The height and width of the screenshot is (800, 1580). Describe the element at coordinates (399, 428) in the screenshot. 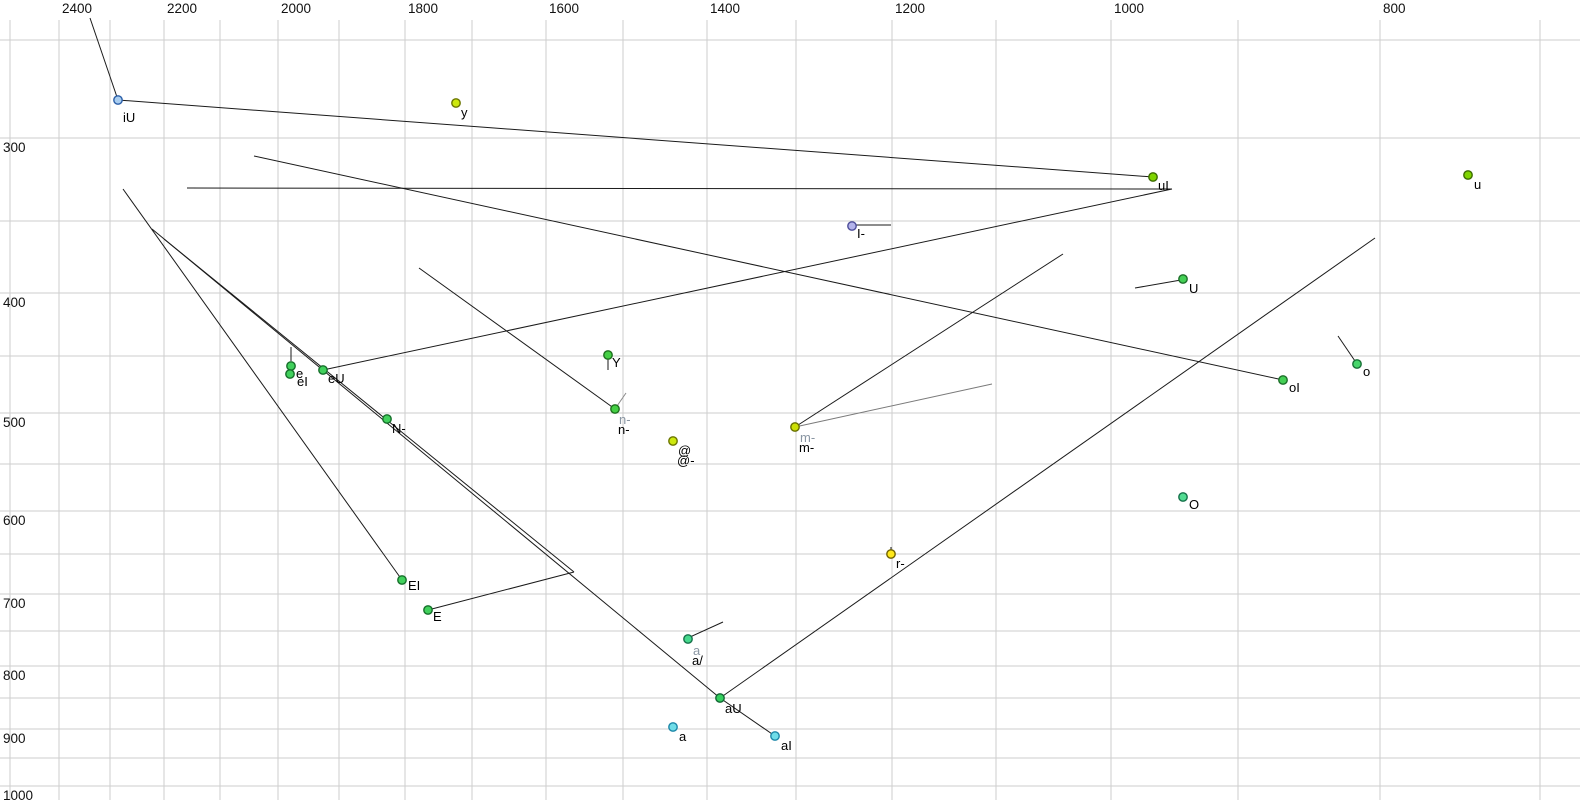

I see `vowel-label-N-: N-` at that location.